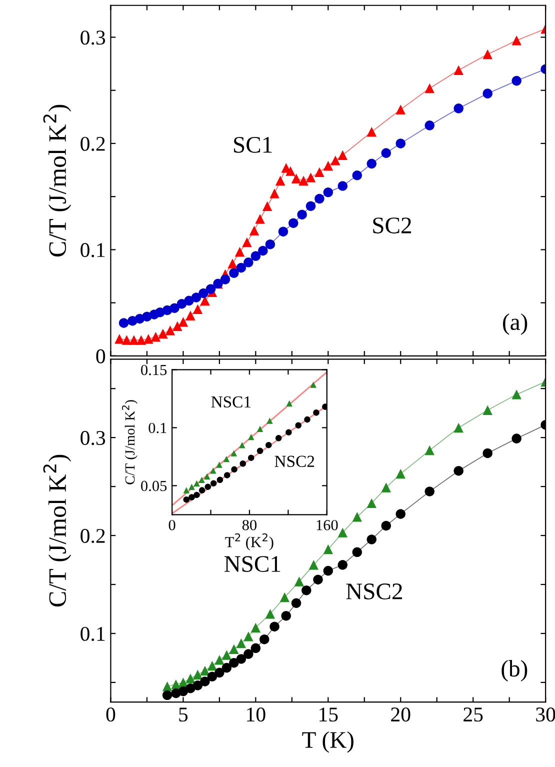 This screenshot has height=767, width=555. I want to click on x-tick-label: 160, so click(327, 525).